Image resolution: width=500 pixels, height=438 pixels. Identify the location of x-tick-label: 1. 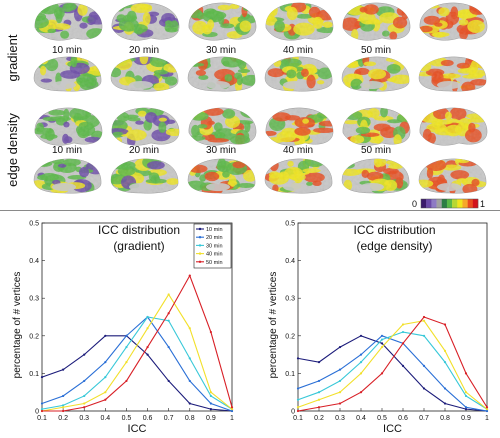
(232, 418).